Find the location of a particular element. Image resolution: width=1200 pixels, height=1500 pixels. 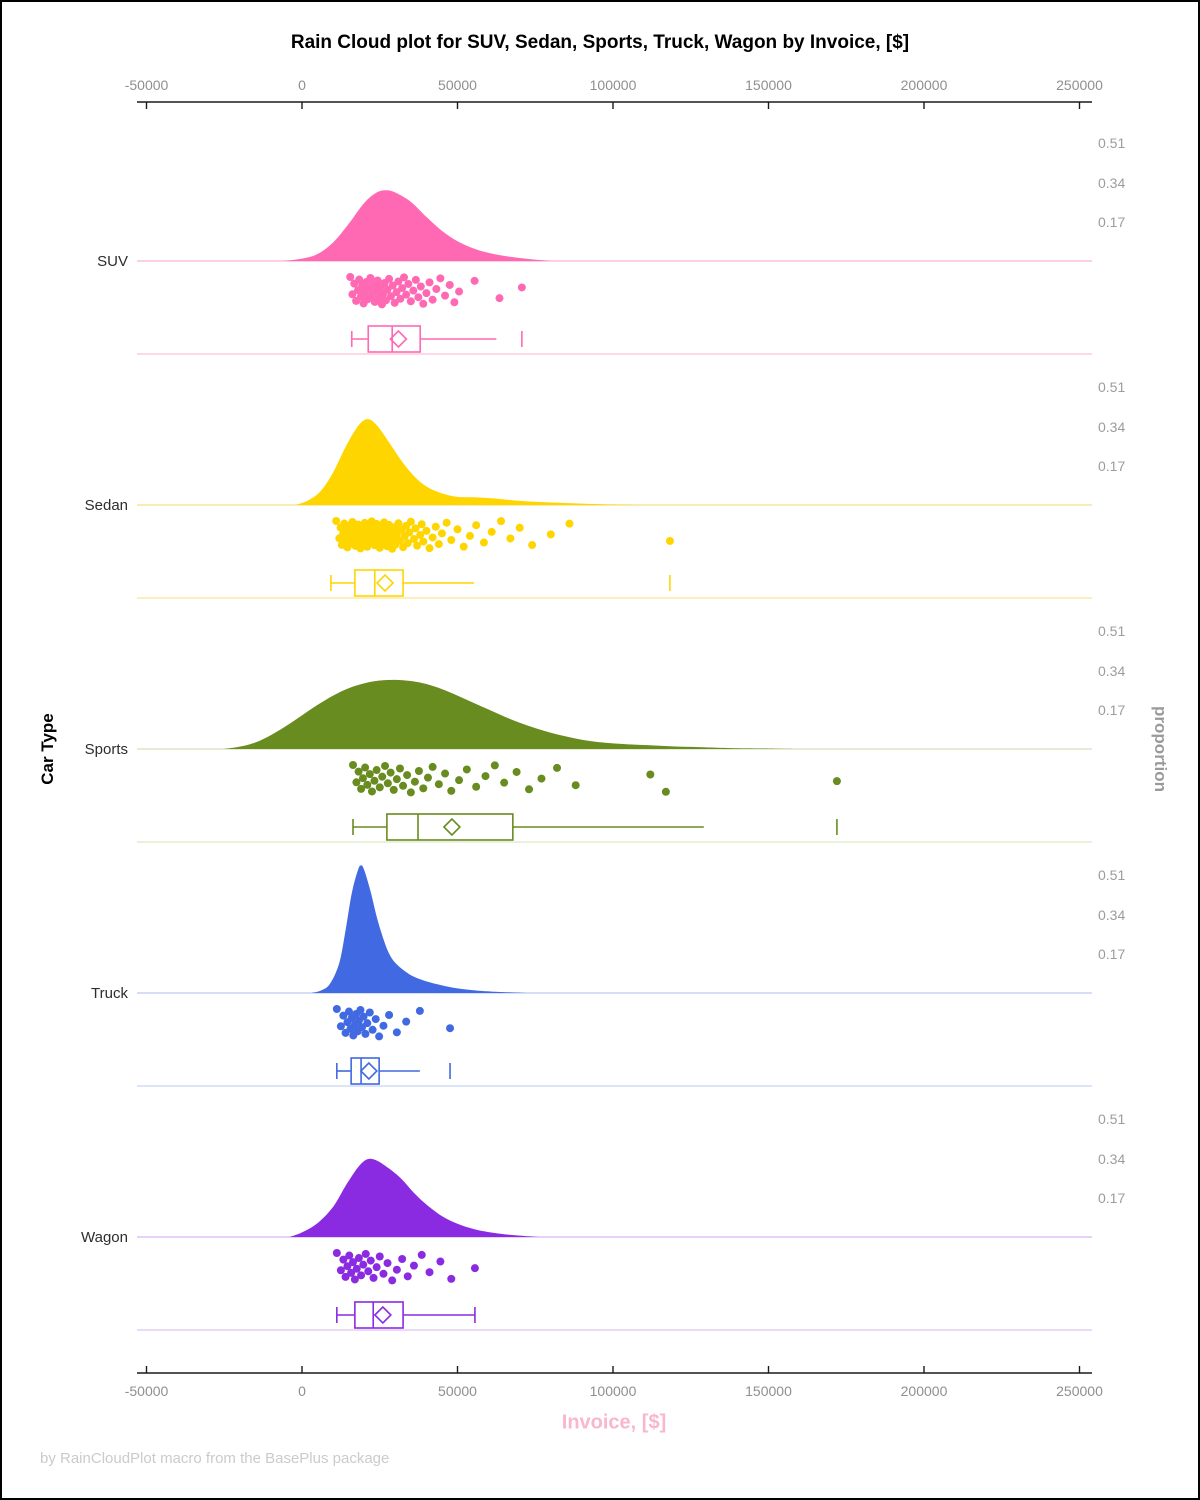

rain-points-suv is located at coordinates (436, 291).